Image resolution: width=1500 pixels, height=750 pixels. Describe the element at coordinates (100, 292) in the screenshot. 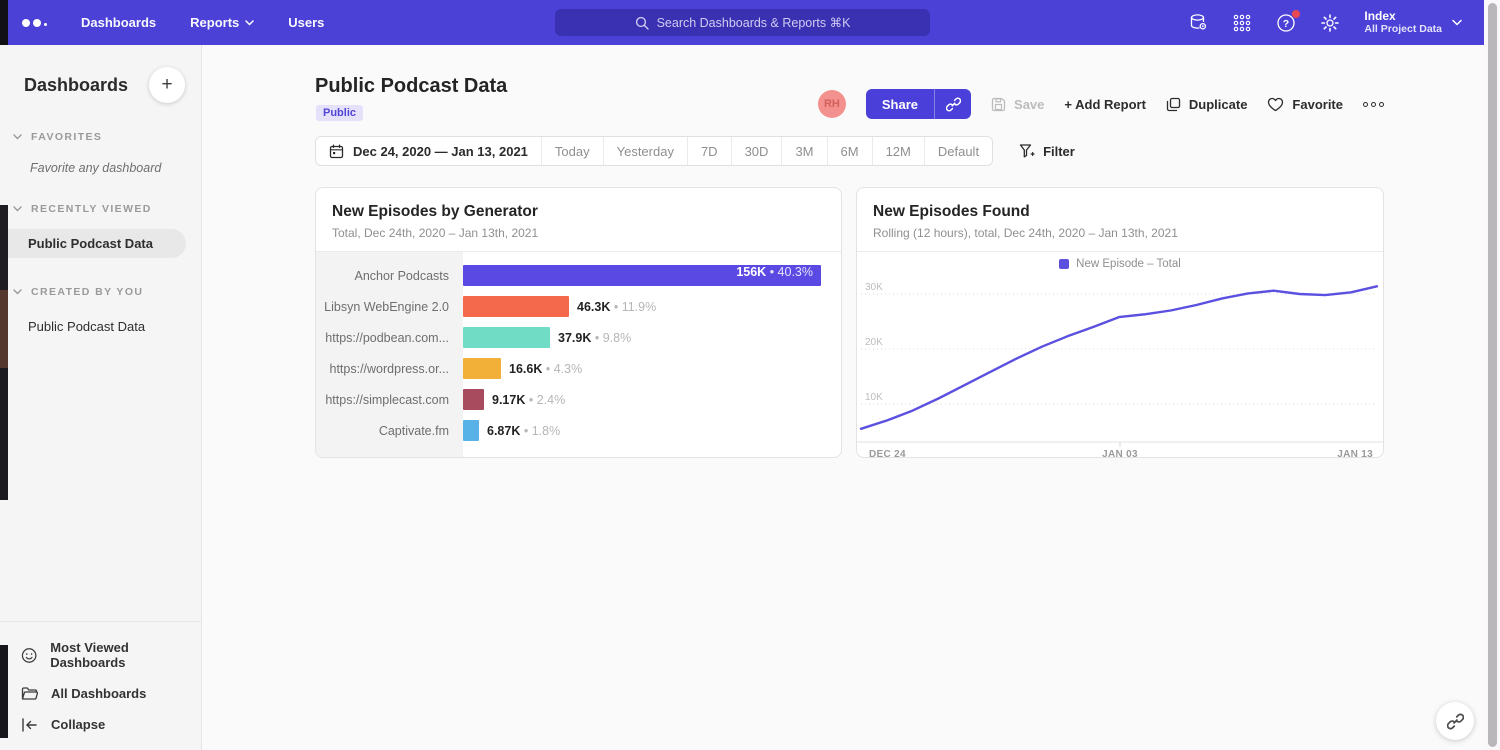

I see `section-created-by-you: CREATED BY YOU` at that location.